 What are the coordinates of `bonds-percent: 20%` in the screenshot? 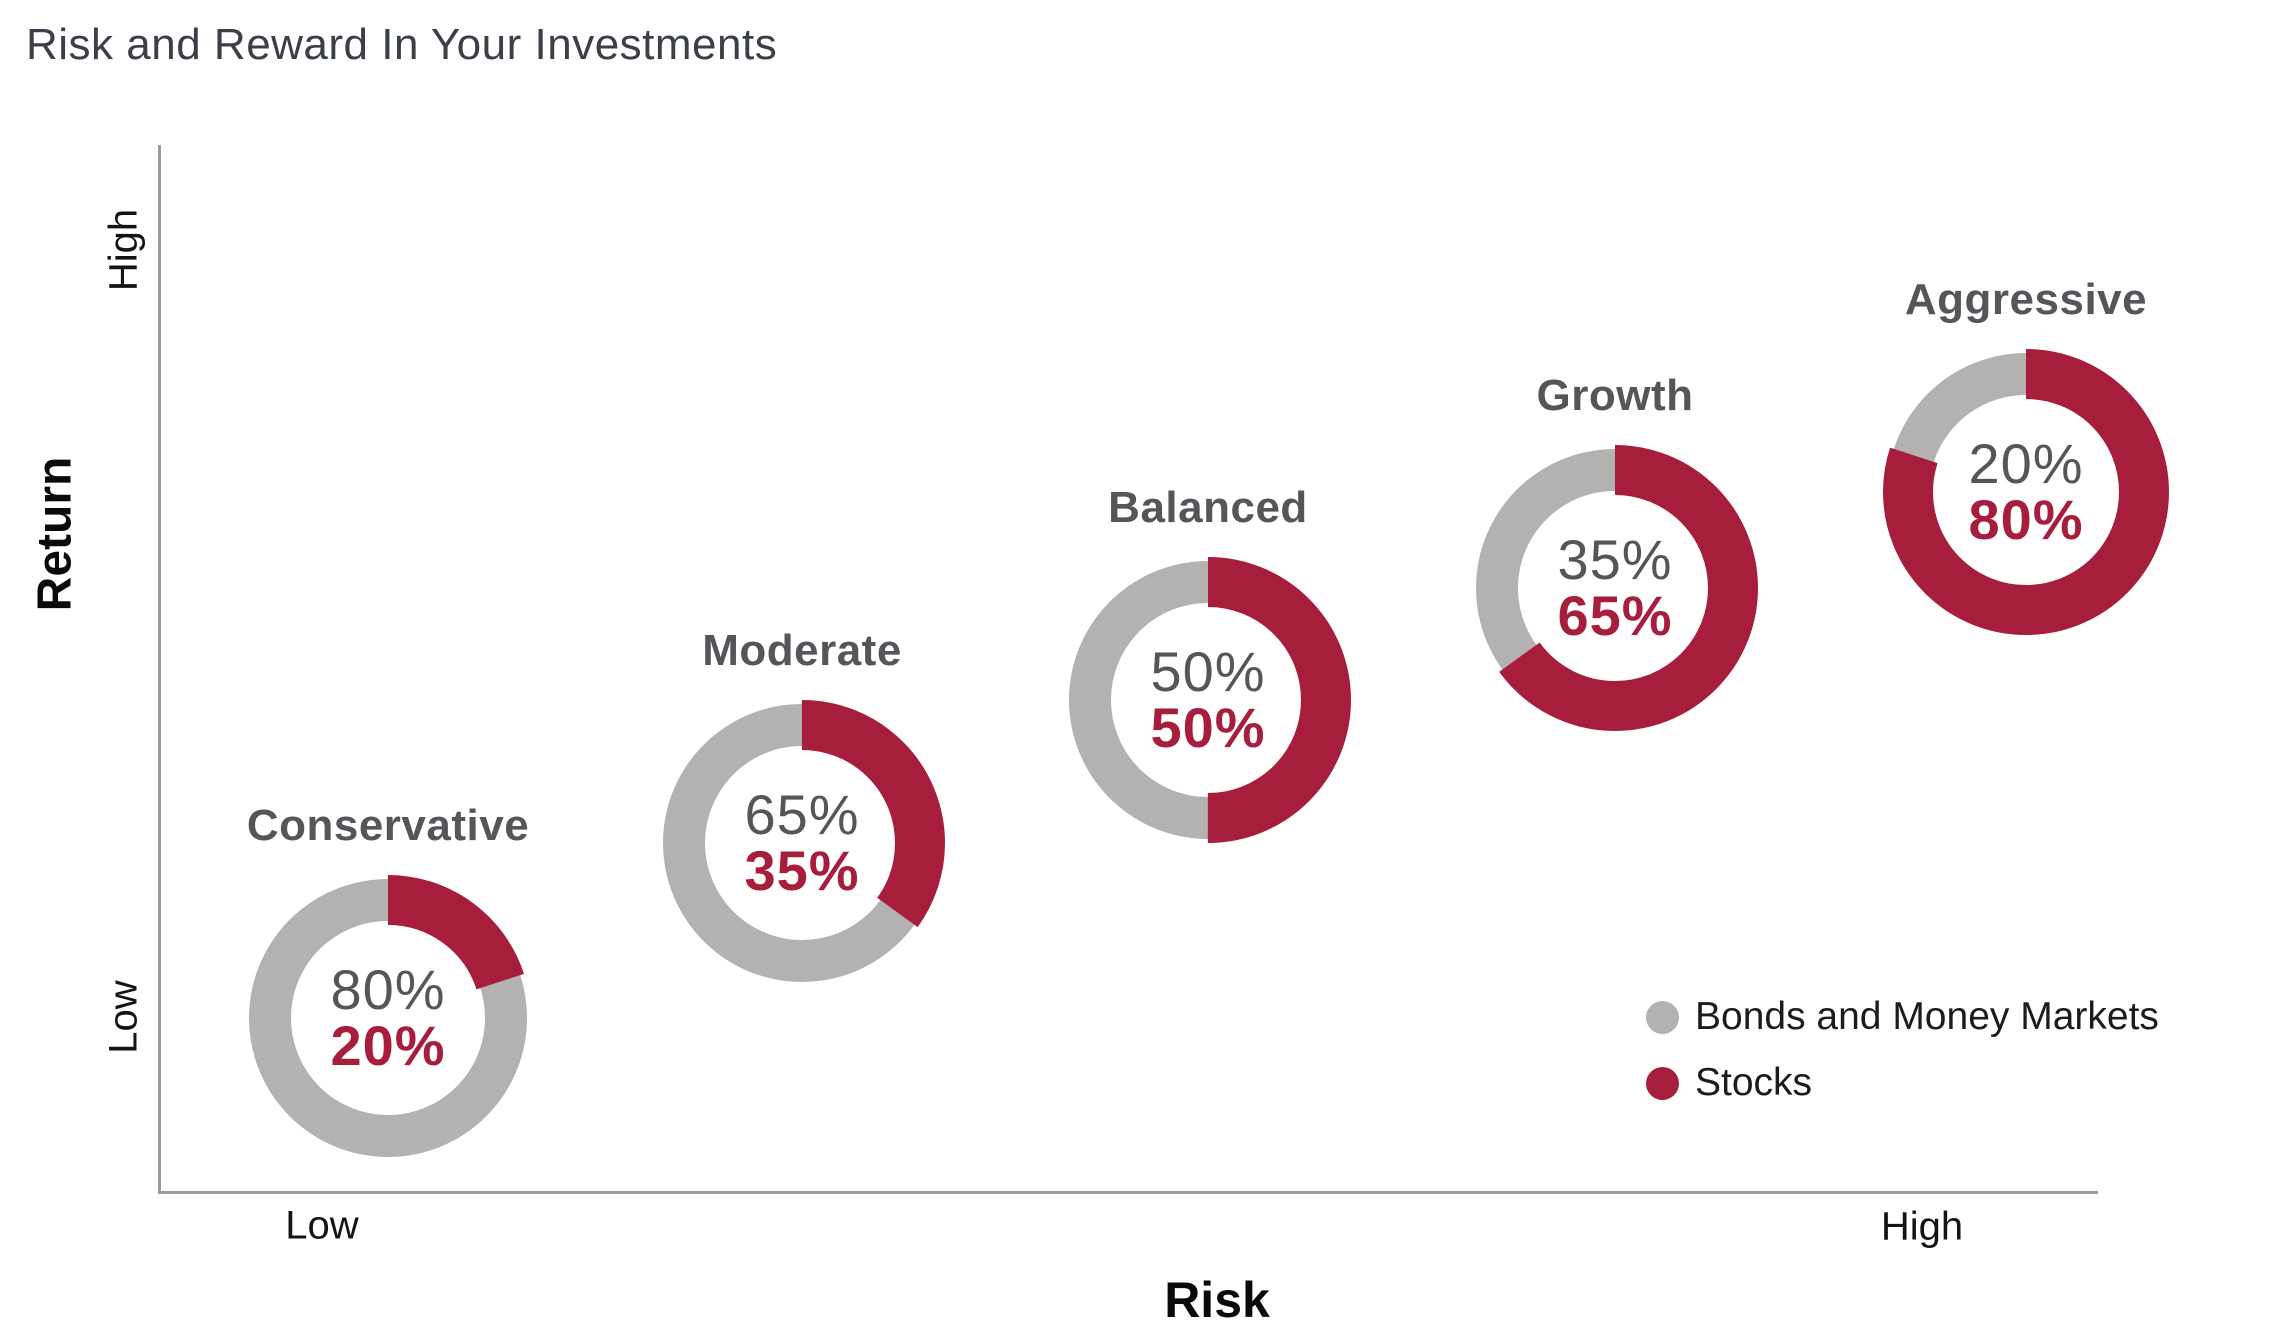 It's located at (2026, 463).